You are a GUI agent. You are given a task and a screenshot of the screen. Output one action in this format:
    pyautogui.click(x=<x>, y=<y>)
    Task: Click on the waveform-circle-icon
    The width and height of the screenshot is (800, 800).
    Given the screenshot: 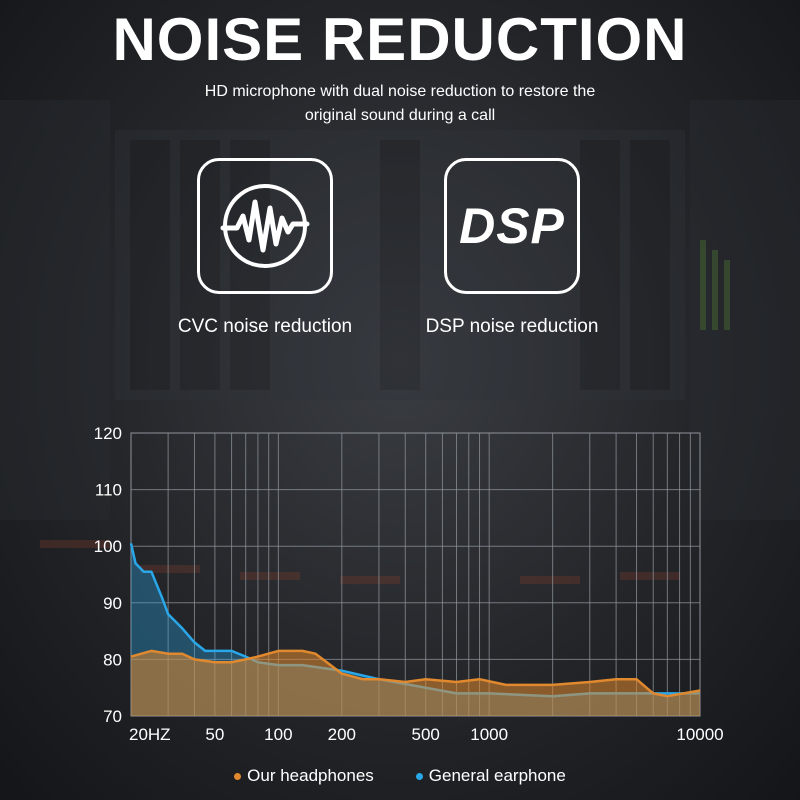 What is the action you would take?
    pyautogui.click(x=265, y=226)
    